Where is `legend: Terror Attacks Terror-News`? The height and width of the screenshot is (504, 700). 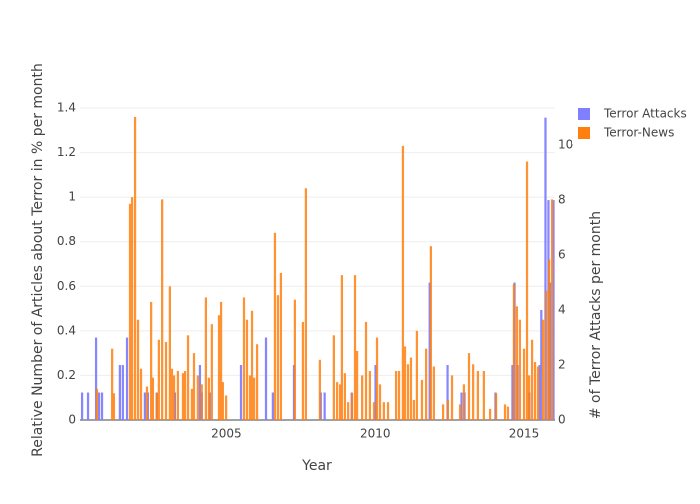 legend: Terror Attacks Terror-News is located at coordinates (636, 123).